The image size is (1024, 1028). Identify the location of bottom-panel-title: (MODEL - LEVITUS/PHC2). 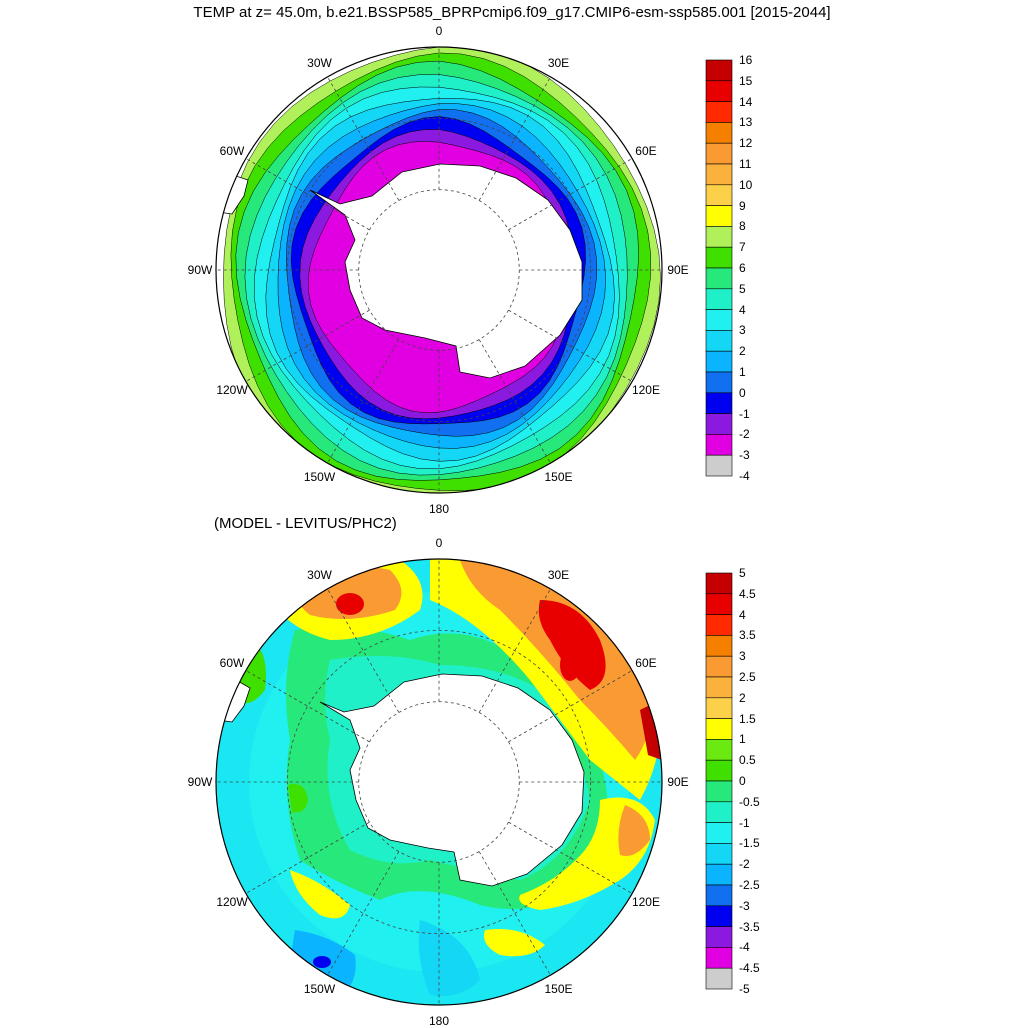
(305, 523).